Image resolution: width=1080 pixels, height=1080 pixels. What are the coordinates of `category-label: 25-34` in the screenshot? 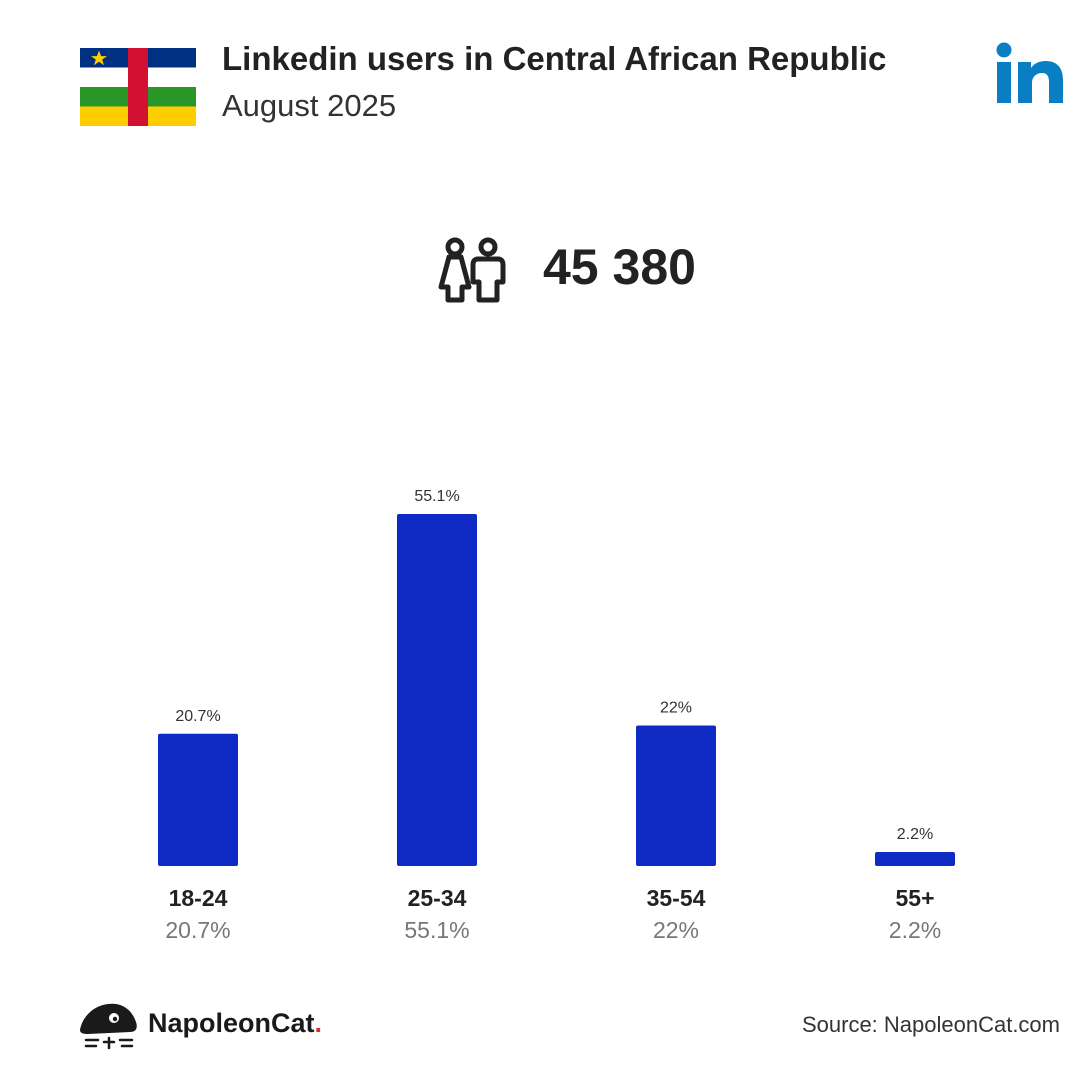 It's located at (437, 898).